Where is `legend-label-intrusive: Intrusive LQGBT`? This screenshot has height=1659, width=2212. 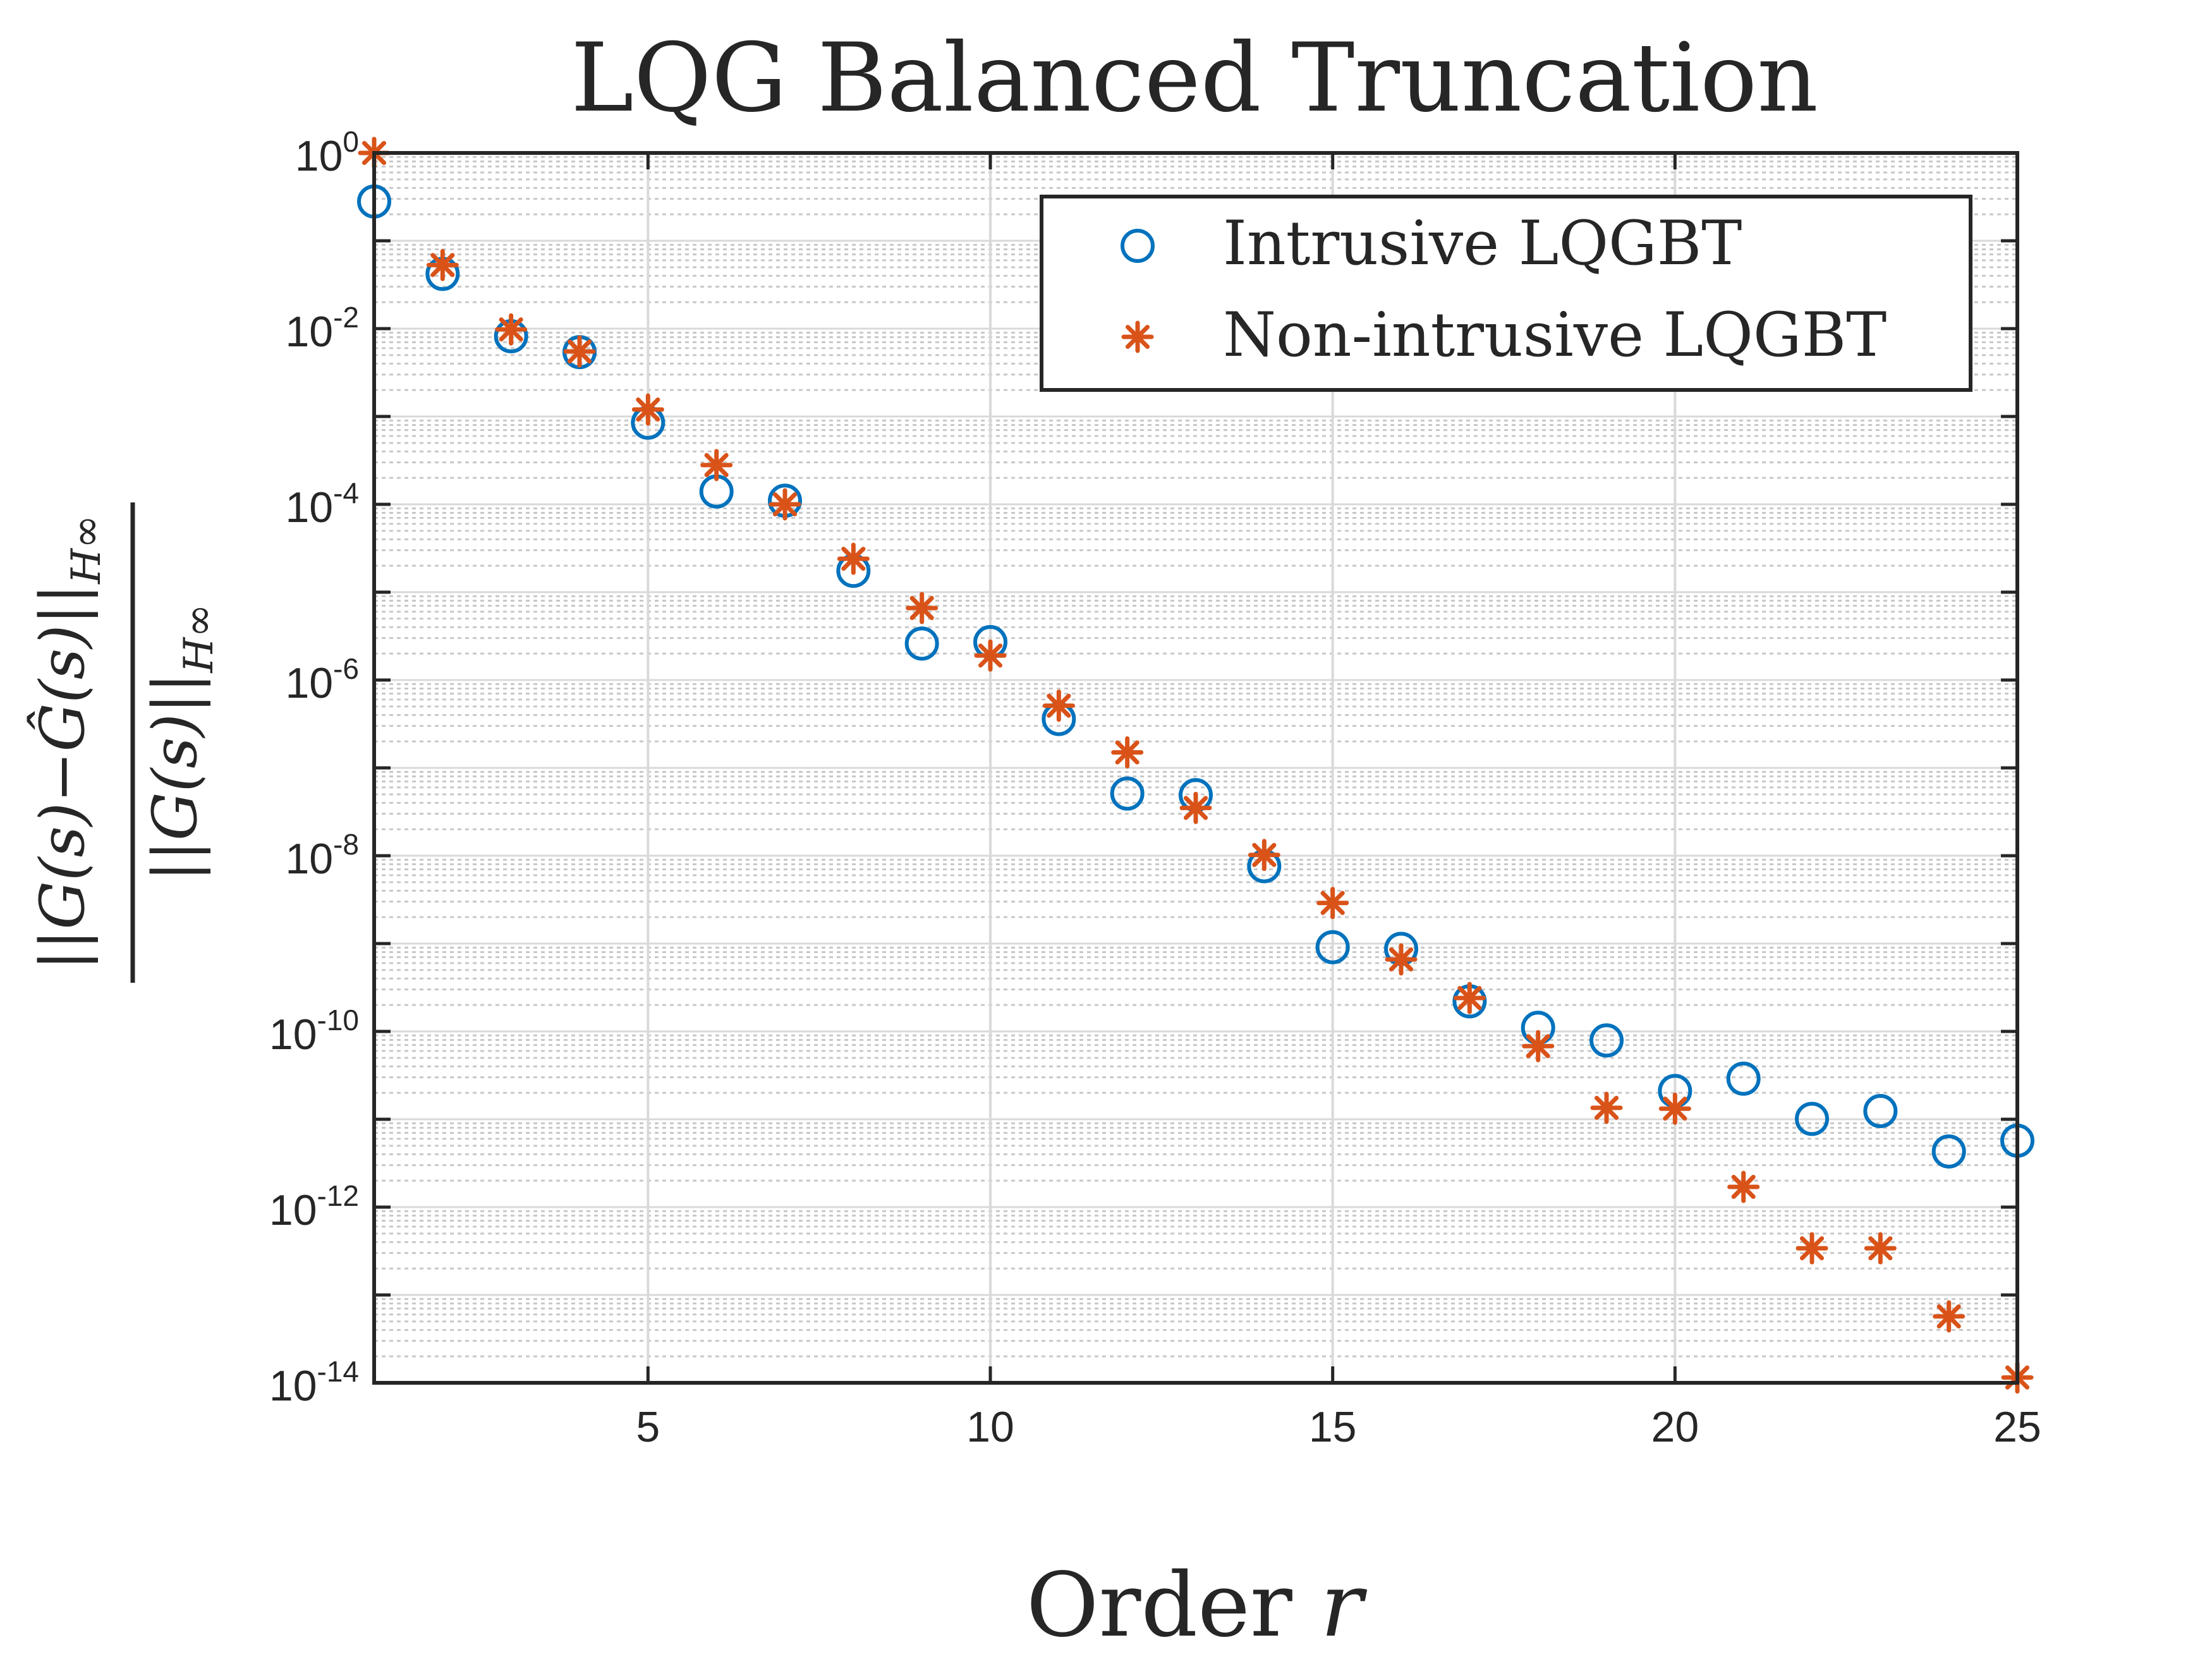
legend-label-intrusive: Intrusive LQGBT is located at coordinates (1482, 243).